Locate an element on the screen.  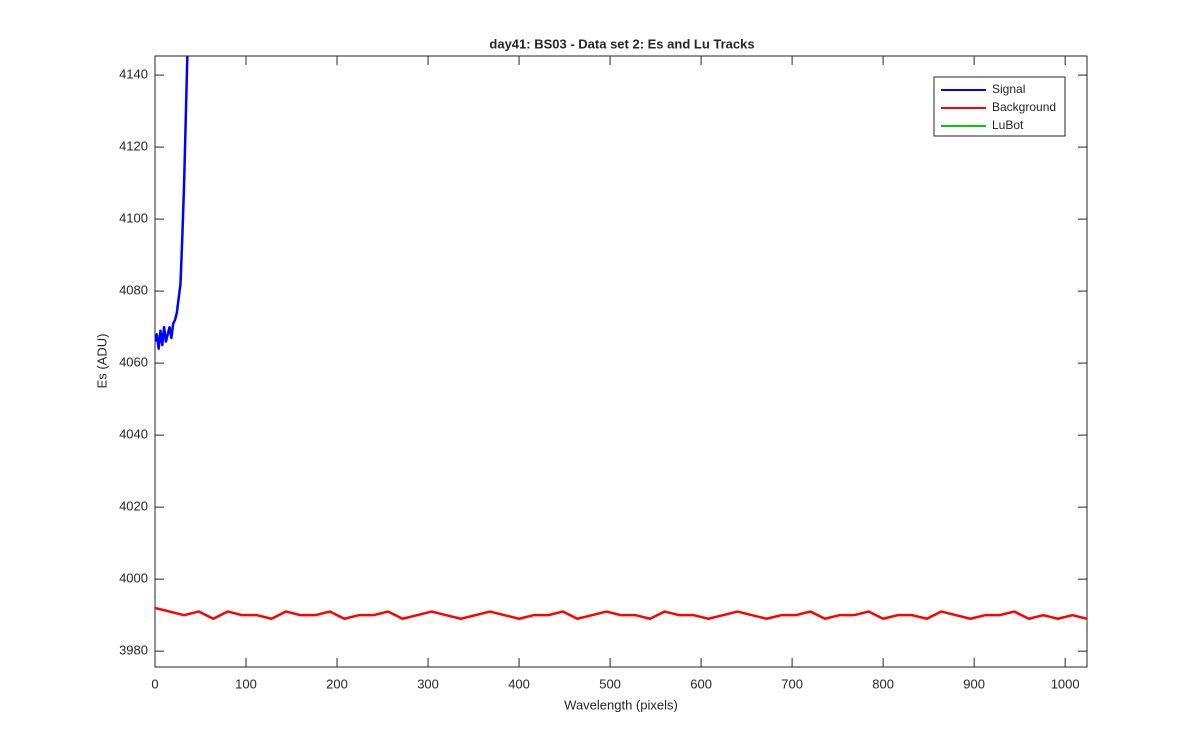
y-tick-label: 4060 is located at coordinates (133, 362).